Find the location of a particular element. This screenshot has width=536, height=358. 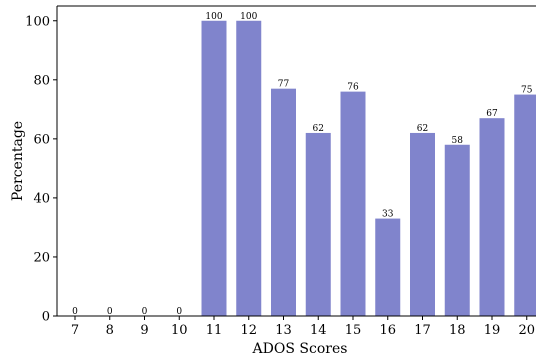

x-tick-label-13: 13 is located at coordinates (283, 330).